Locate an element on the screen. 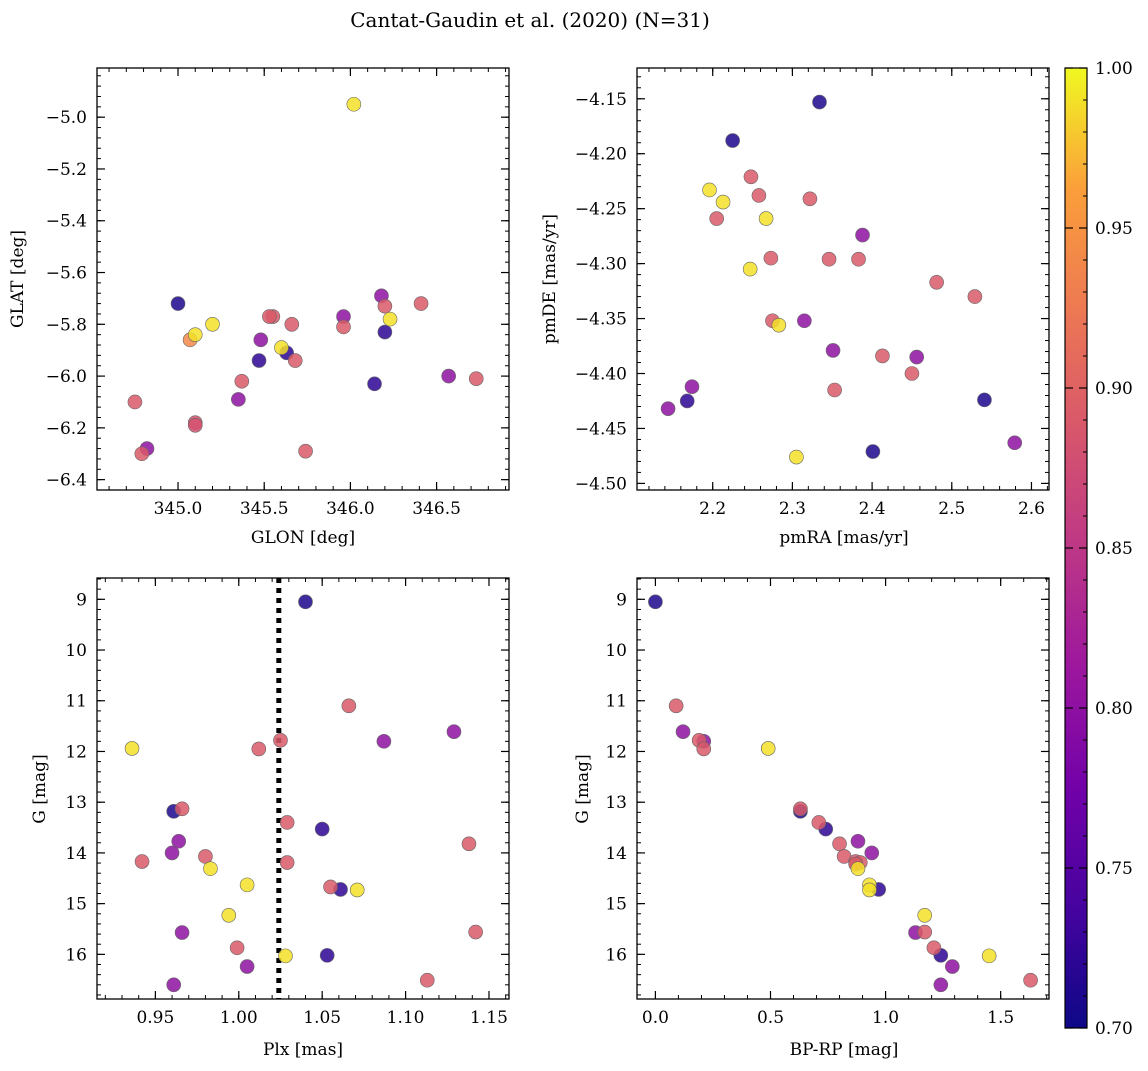 This screenshot has width=1148, height=1071. y-axis-label: G [mag] is located at coordinates (40, 788).